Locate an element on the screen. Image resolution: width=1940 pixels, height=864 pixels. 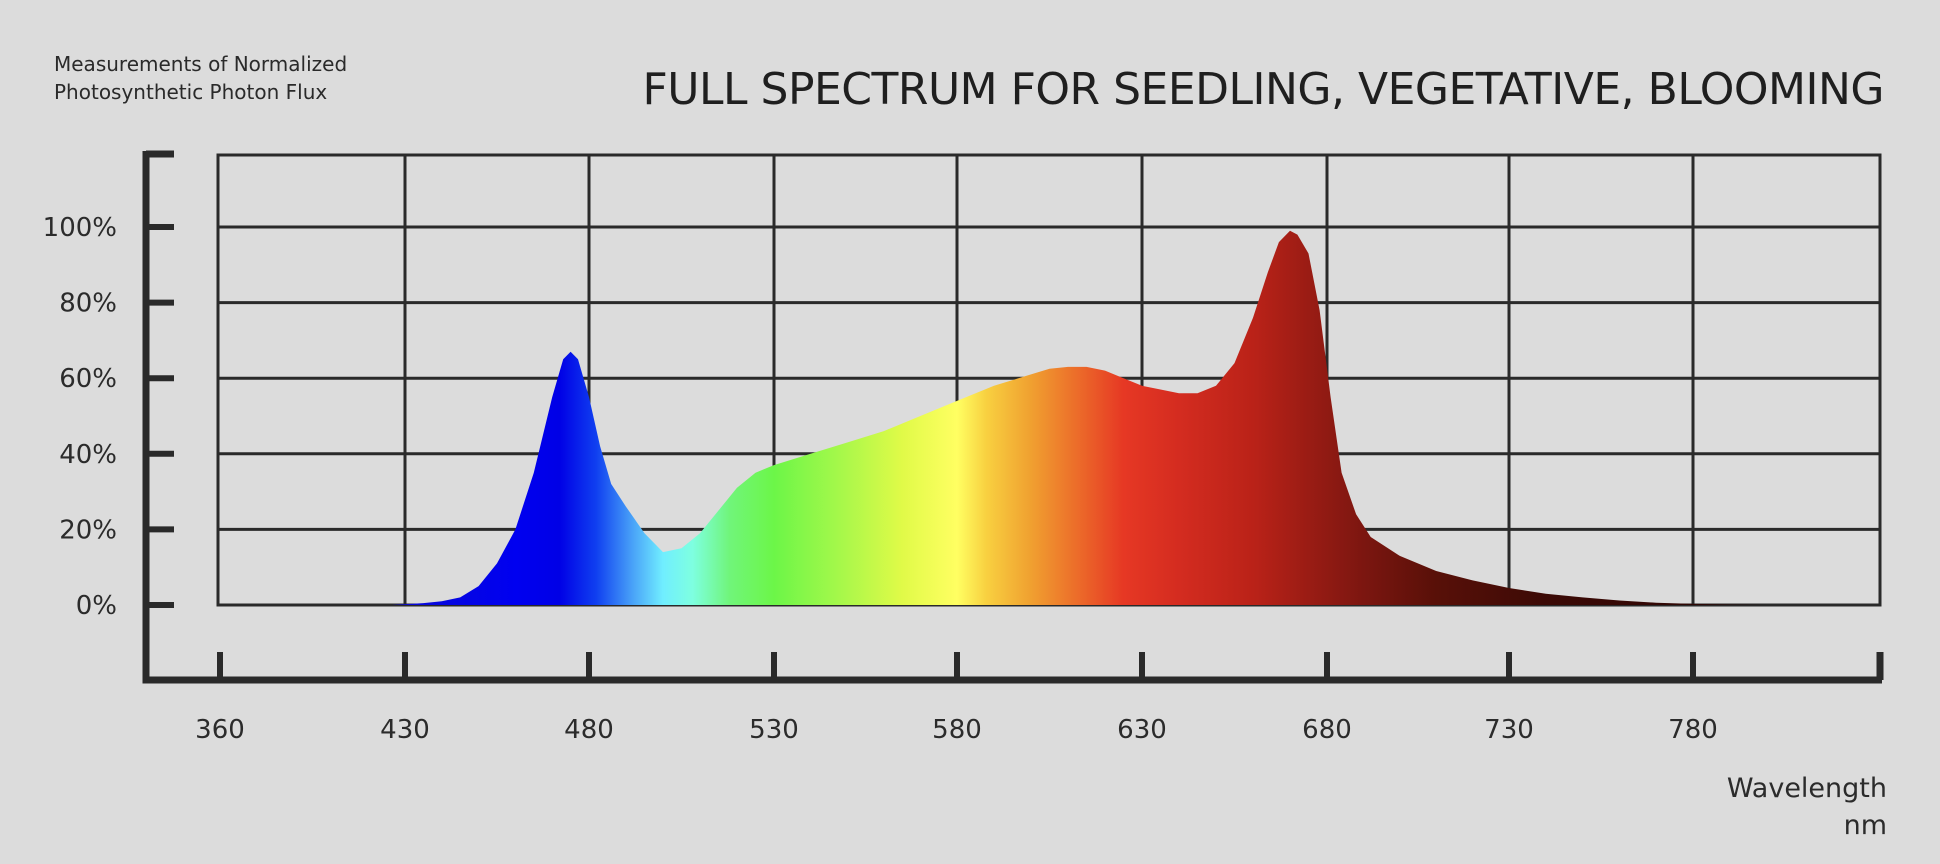
y-tick-label: 60% is located at coordinates (88, 379).